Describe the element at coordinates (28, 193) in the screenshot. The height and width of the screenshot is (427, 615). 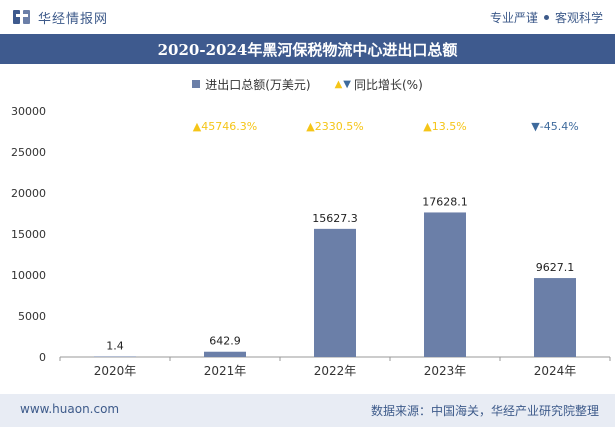
I see `y-tick-label: 20000` at that location.